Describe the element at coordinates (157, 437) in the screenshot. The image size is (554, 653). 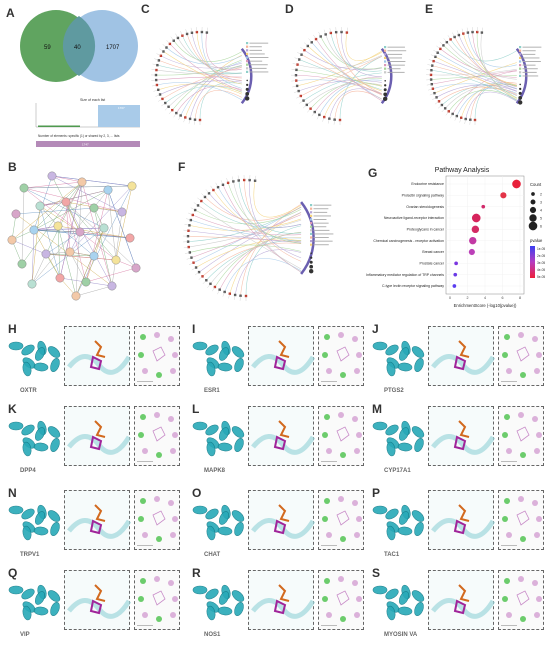
I see `interaction-map` at that location.